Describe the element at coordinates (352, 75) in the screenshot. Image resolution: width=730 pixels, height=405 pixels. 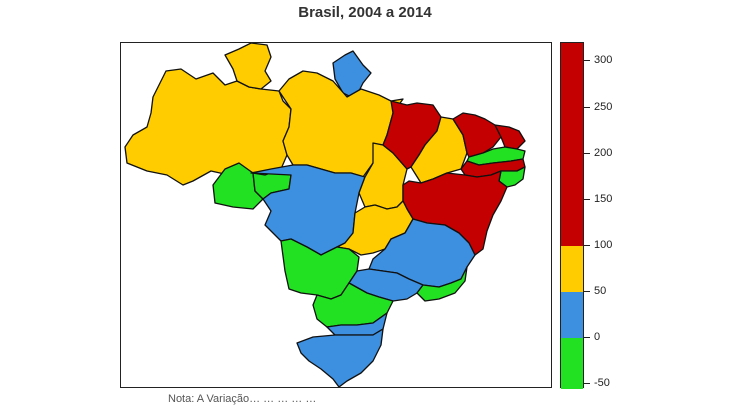
I see `region-amapa` at that location.